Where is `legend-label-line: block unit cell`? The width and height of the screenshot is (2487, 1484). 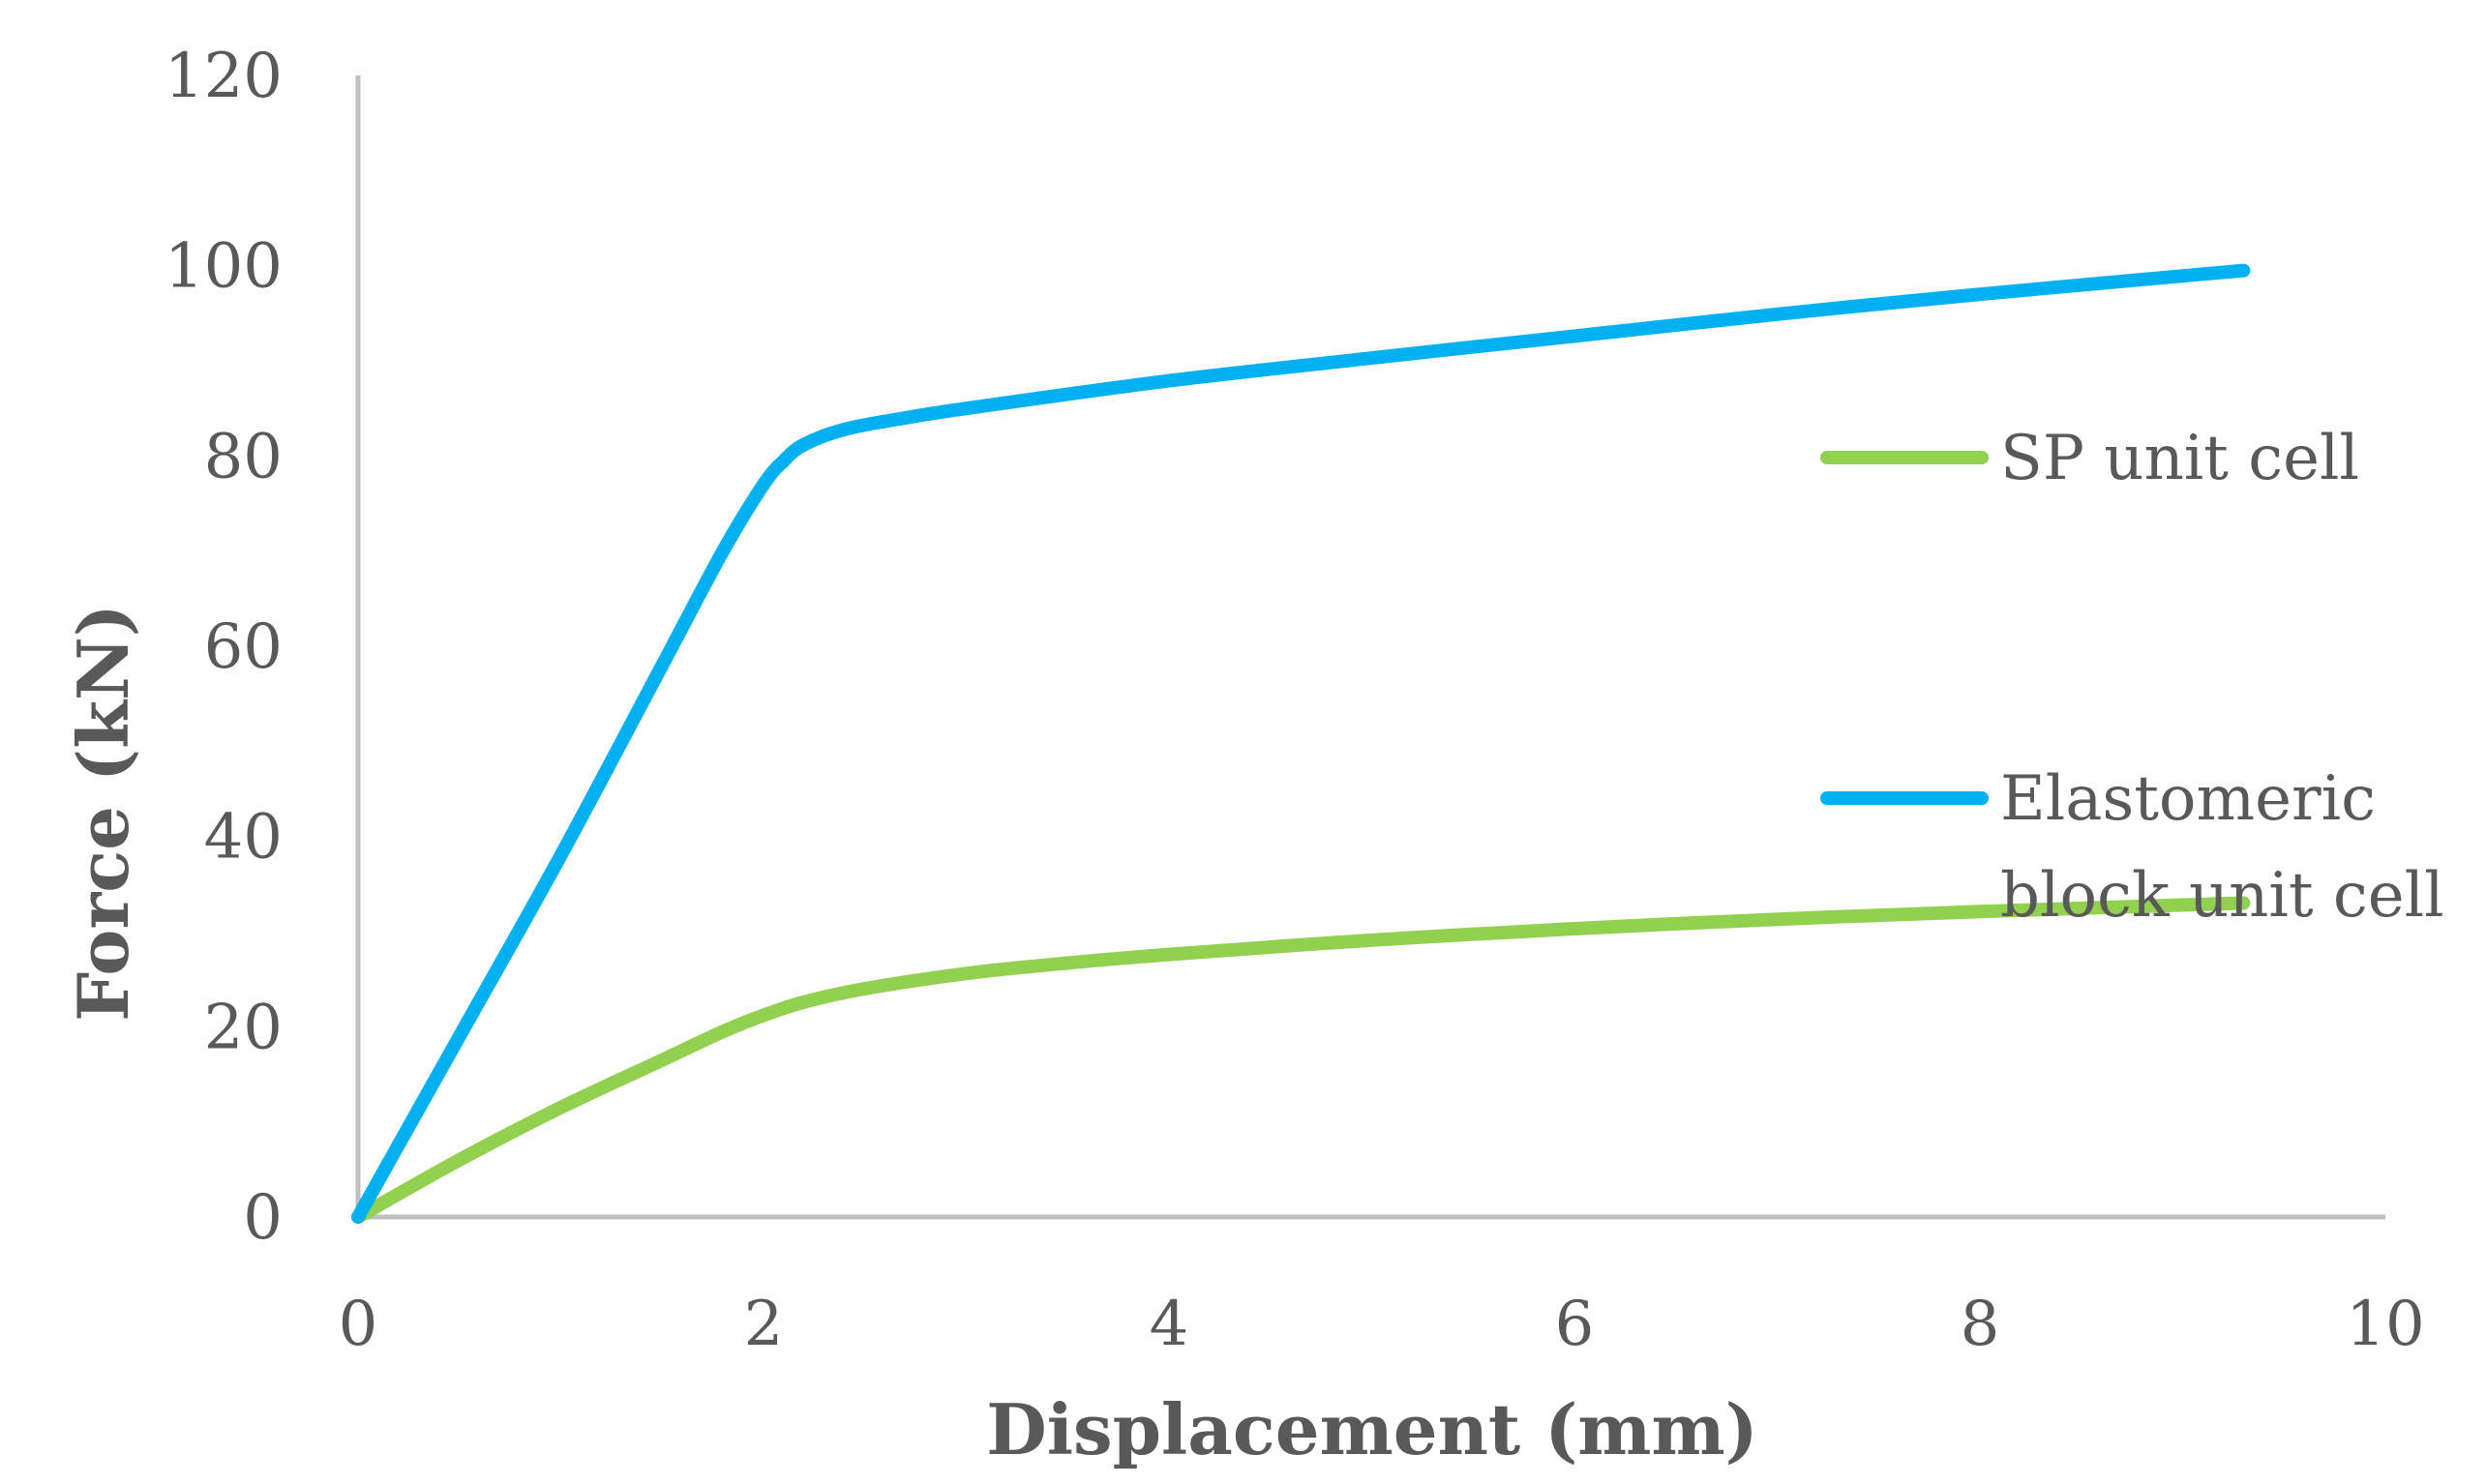 legend-label-line: block unit cell is located at coordinates (2222, 896).